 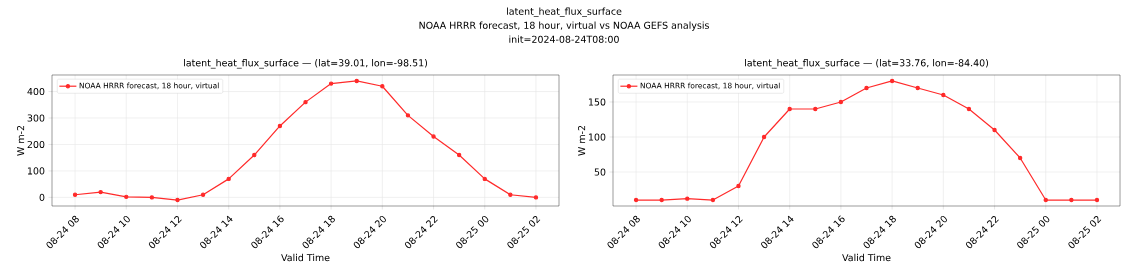 What do you see at coordinates (867, 64) in the screenshot?
I see `chart-title: latent_heat_flux_surface — (lat=33.76, lon=-84.40)` at bounding box center [867, 64].